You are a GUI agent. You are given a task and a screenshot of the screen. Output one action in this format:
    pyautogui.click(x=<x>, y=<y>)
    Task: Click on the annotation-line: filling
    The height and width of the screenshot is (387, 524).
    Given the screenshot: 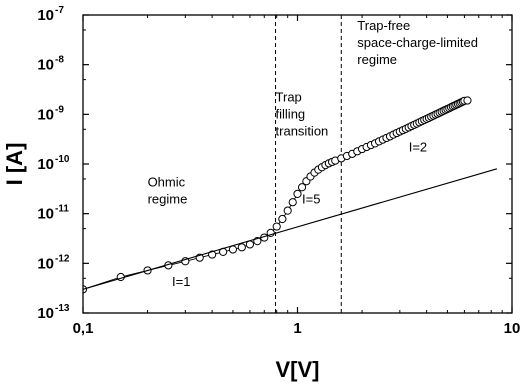 What is the action you would take?
    pyautogui.click(x=291, y=114)
    